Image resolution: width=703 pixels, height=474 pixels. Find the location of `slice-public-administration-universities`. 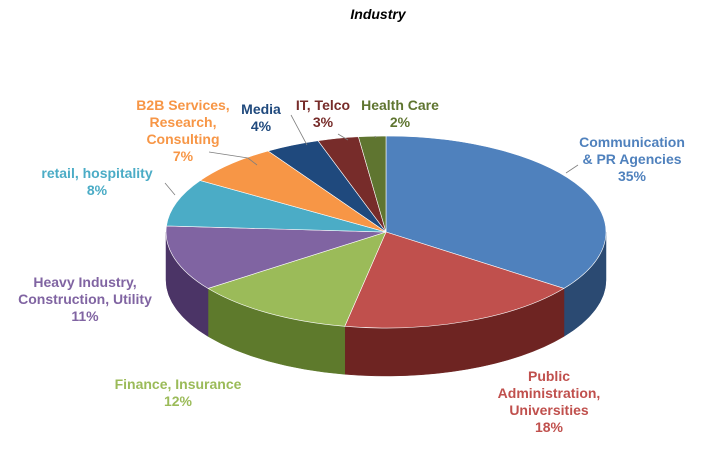

slice-public-administration-universities is located at coordinates (454, 280).